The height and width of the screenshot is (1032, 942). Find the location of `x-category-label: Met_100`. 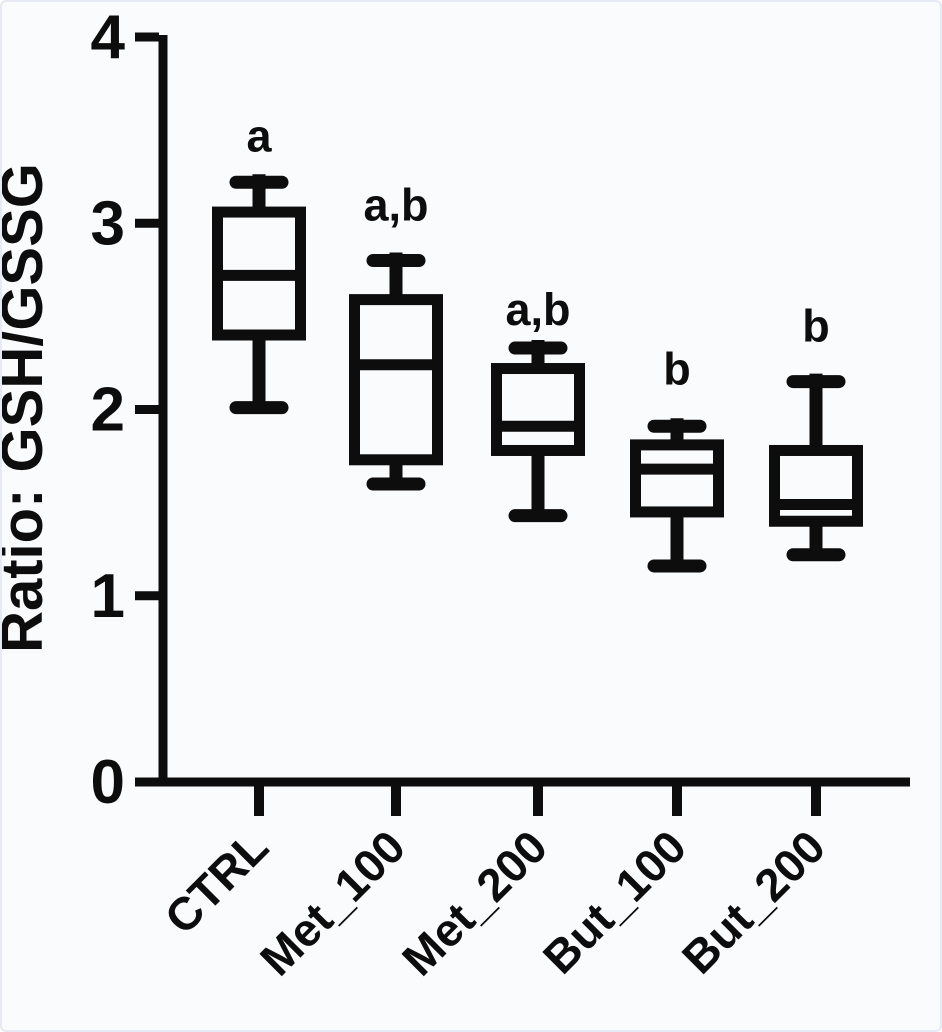

x-category-label: Met_100 is located at coordinates (332, 902).